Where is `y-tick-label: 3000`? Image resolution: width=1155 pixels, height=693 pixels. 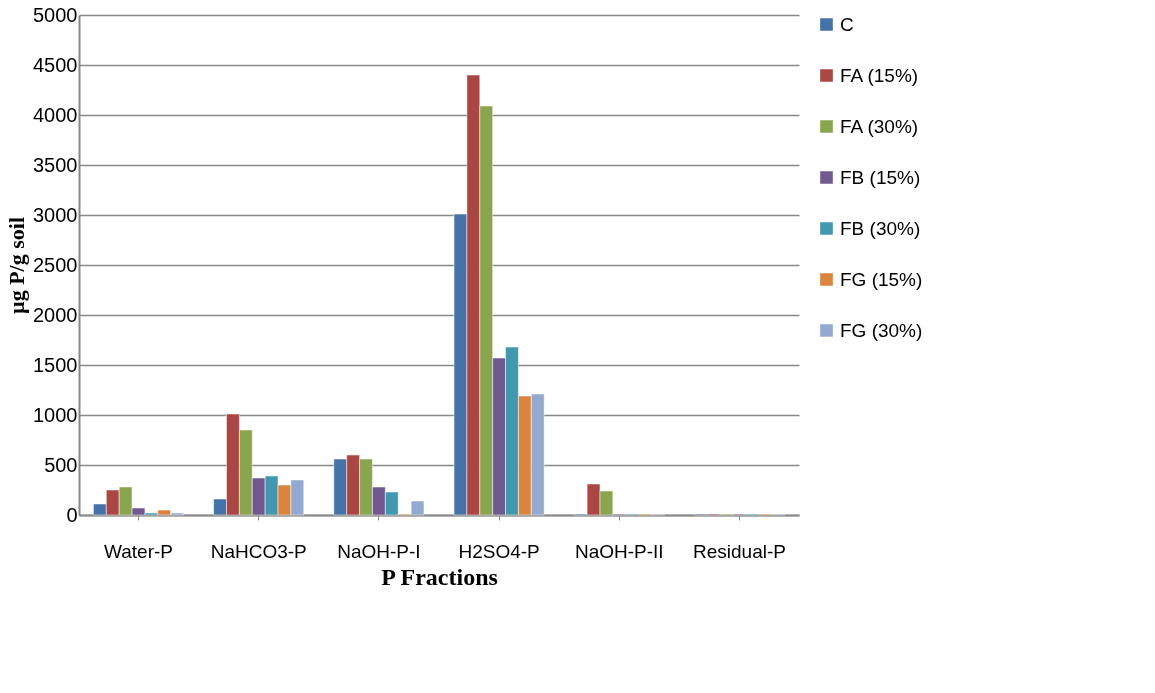
y-tick-label: 3000 is located at coordinates (55, 214).